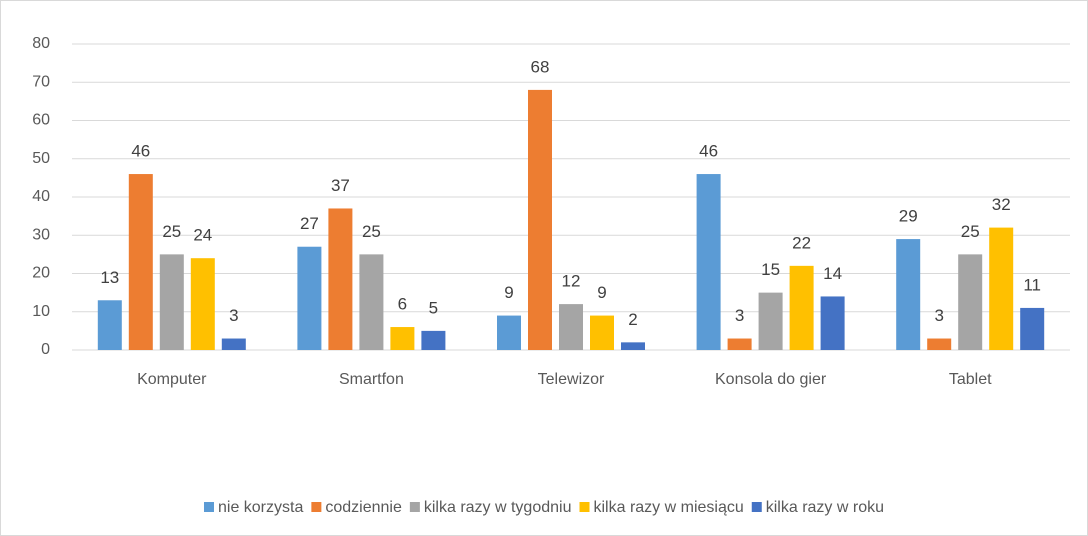  I want to click on y-tick-label: 10, so click(41, 311).